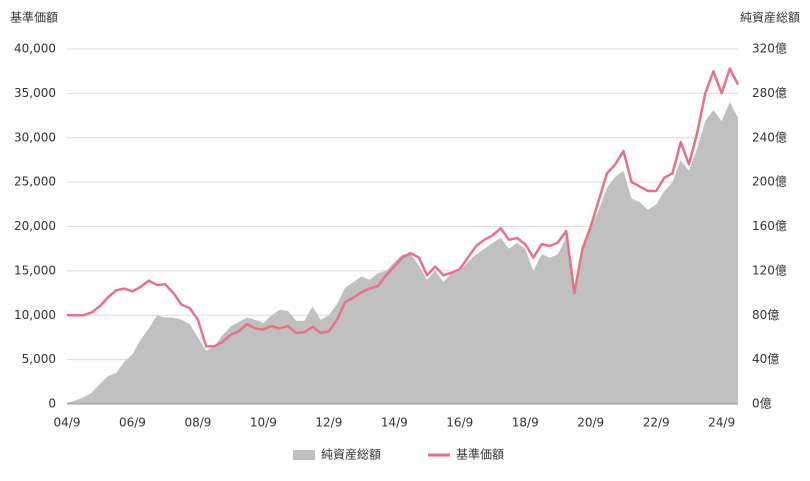 The image size is (810, 481). What do you see at coordinates (328, 423) in the screenshot?
I see `x-tick-label: 12/9` at bounding box center [328, 423].